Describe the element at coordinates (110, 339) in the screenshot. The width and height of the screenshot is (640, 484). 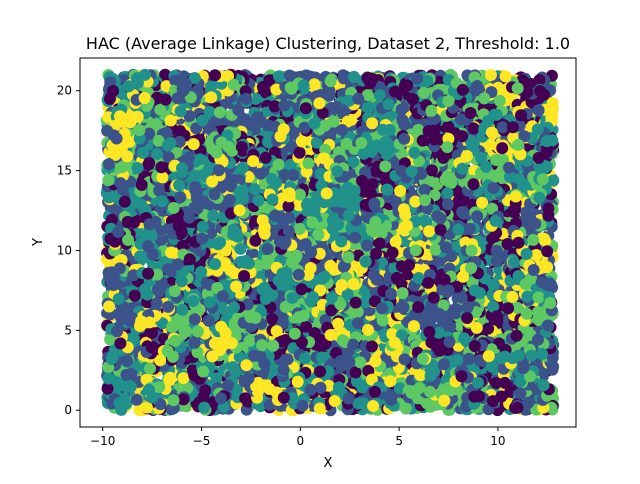
I see `data-point` at that location.